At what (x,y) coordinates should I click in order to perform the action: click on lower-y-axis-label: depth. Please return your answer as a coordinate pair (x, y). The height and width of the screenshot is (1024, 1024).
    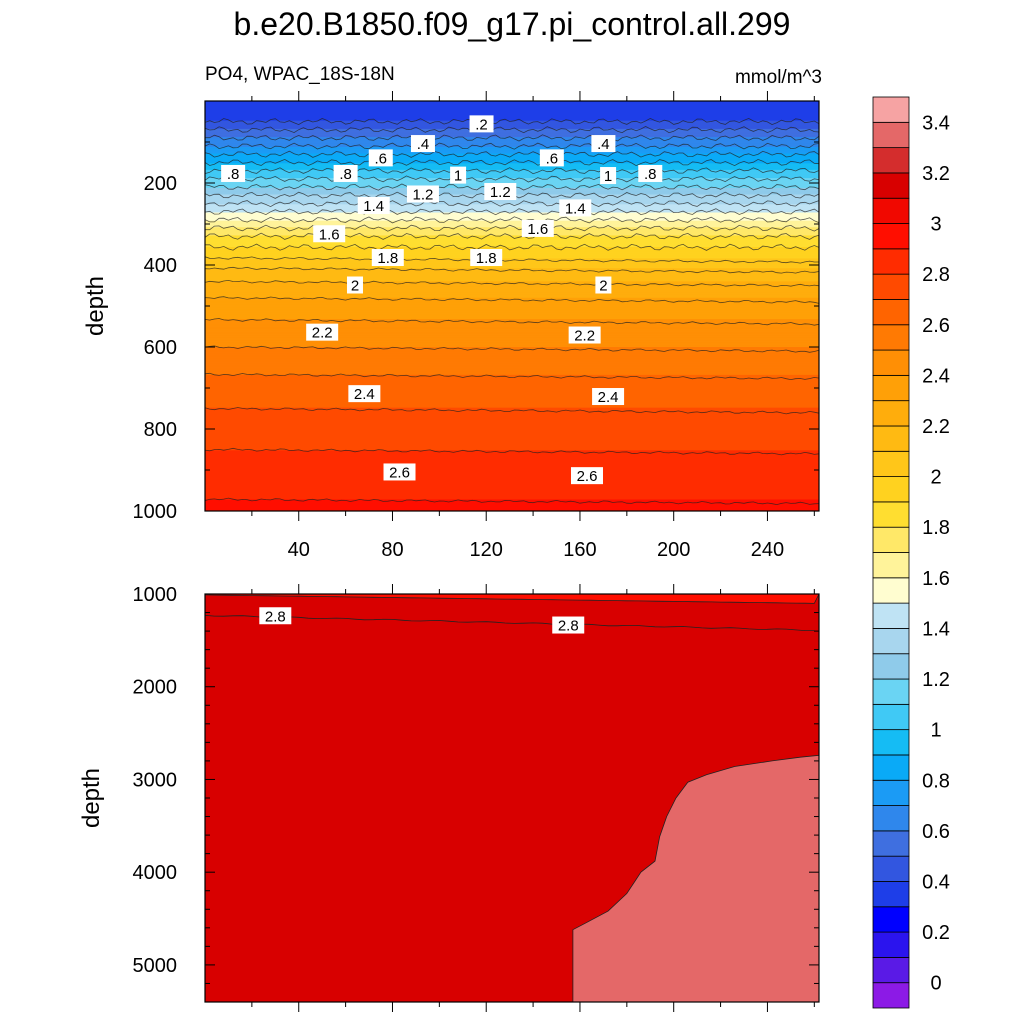
    Looking at the image, I should click on (91, 798).